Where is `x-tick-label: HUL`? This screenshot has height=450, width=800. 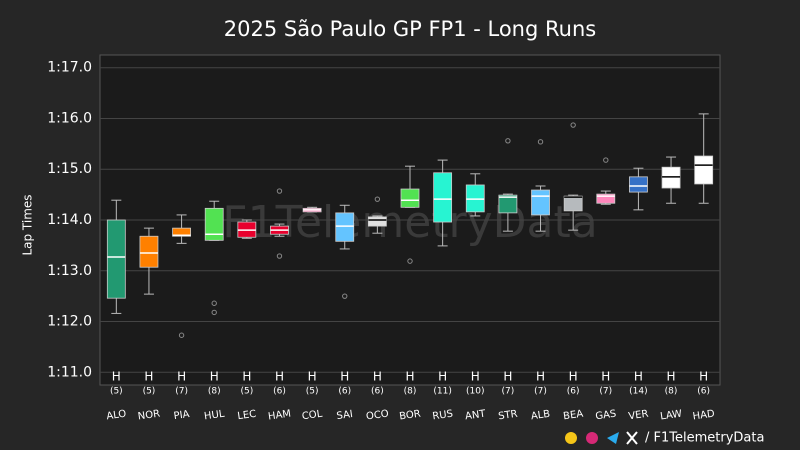
x-tick-label: HUL is located at coordinates (214, 416).